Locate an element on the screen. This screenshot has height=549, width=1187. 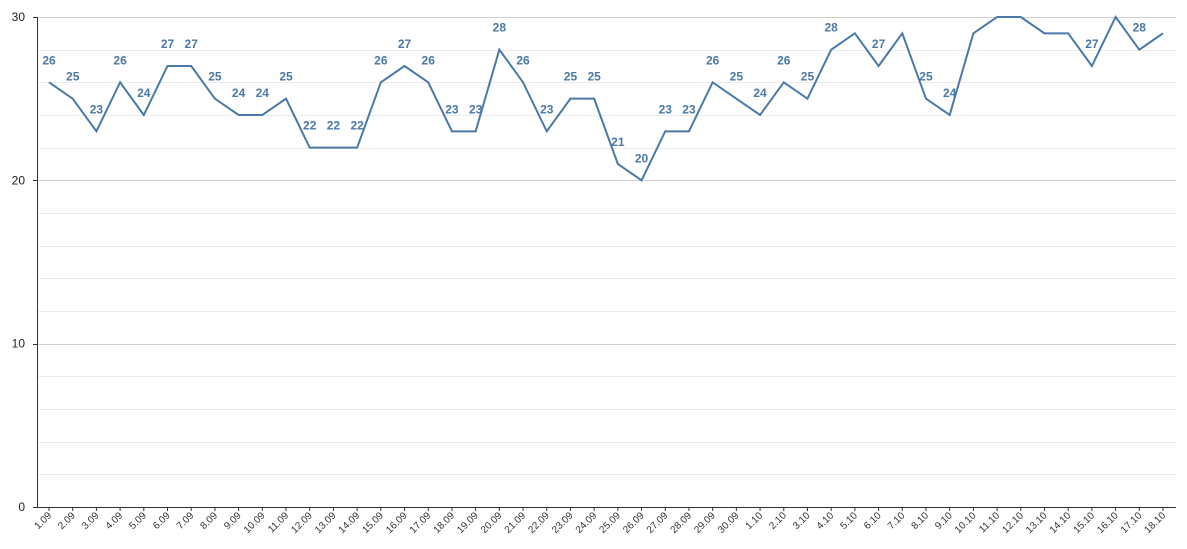
x-tick-label: 21.09 is located at coordinates (516, 523).